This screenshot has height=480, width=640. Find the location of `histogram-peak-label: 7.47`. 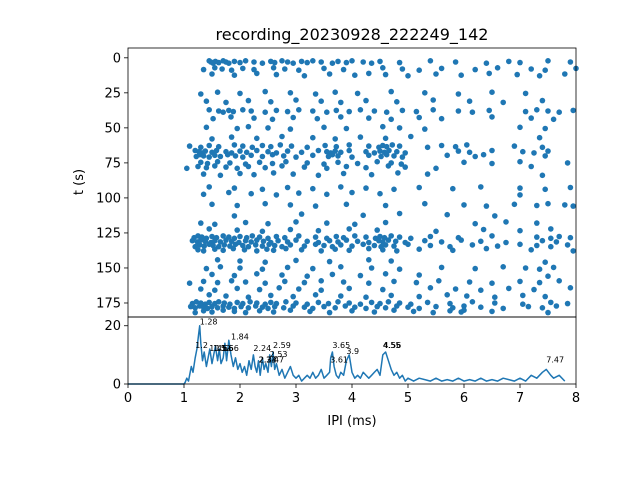

histogram-peak-label: 7.47 is located at coordinates (555, 360).